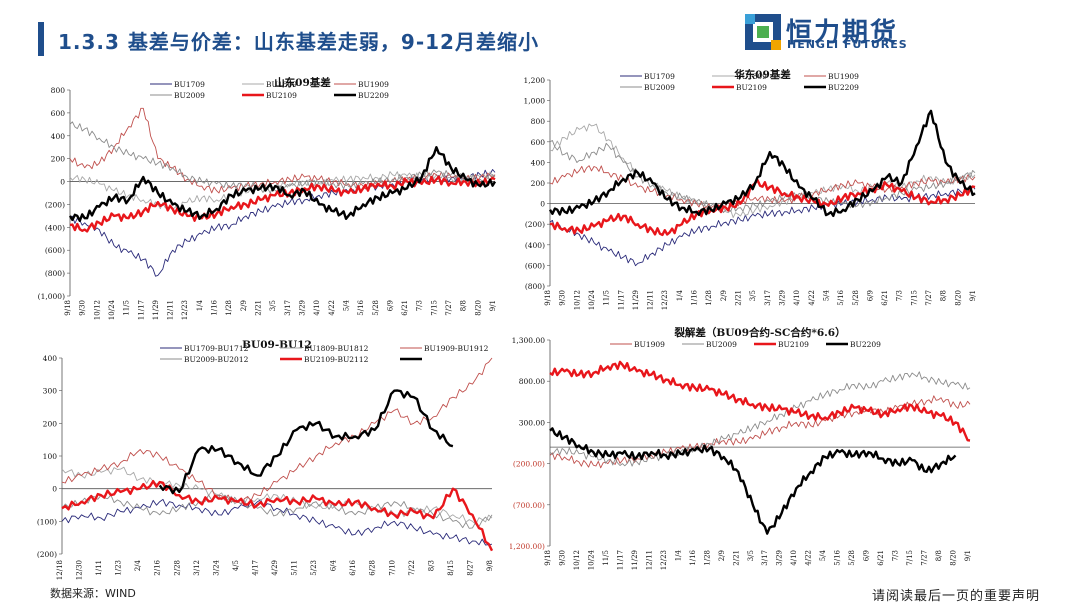 The width and height of the screenshot is (1080, 608). I want to click on x-tick-label: 2/21, so click(736, 558).